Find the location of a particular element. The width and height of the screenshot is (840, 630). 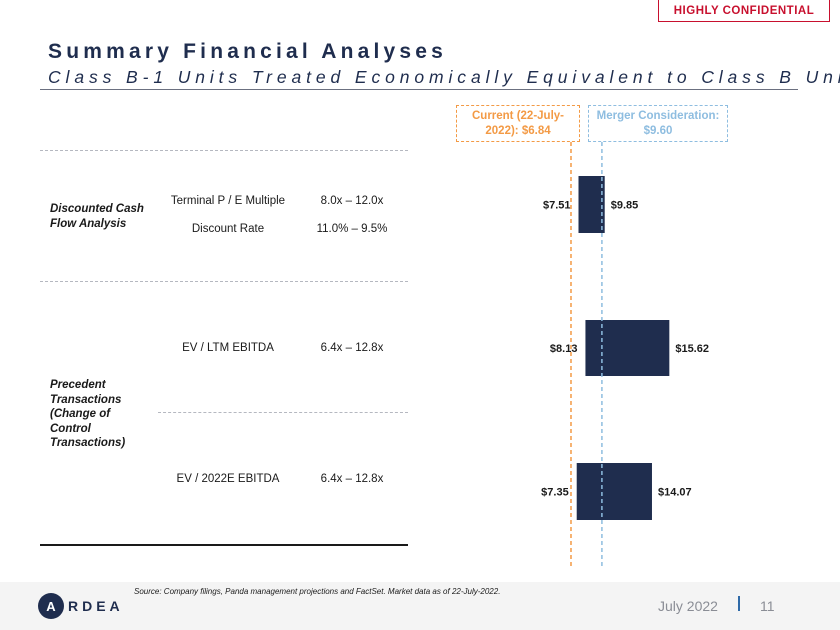

method-discount-rate: Discount Rate is located at coordinates (228, 229).